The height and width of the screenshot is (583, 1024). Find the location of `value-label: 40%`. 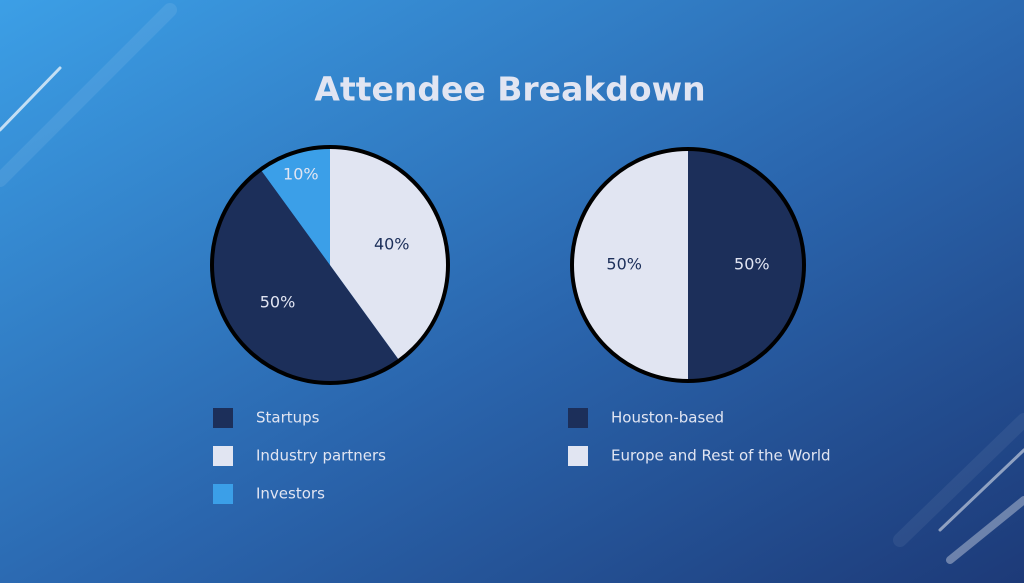

value-label: 40% is located at coordinates (392, 243).